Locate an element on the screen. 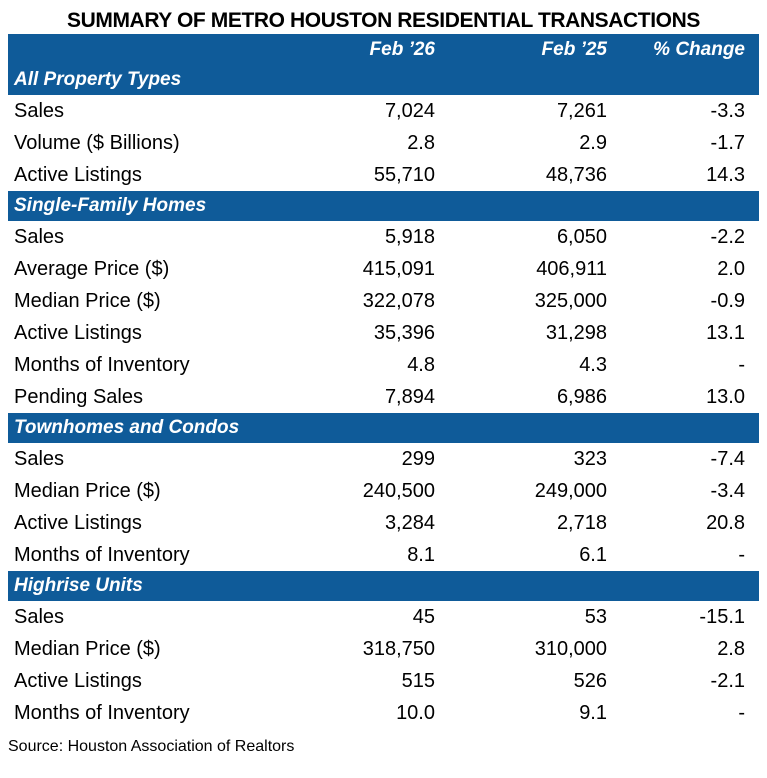  cell-feb25: 48,736 is located at coordinates (576, 174).